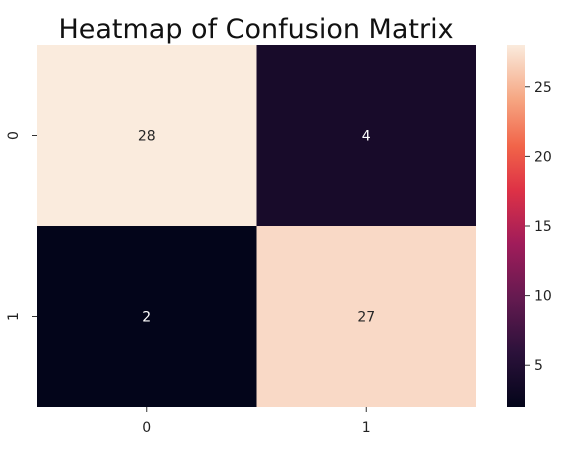 The width and height of the screenshot is (577, 458). I want to click on colorbar-tick-label: 10, so click(543, 297).